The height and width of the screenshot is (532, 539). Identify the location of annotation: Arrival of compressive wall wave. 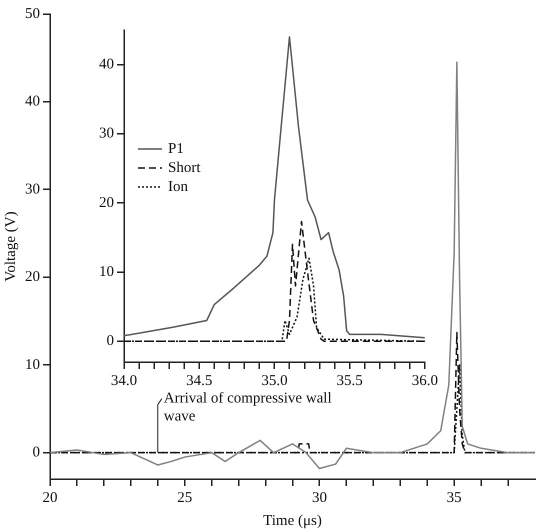
(248, 407).